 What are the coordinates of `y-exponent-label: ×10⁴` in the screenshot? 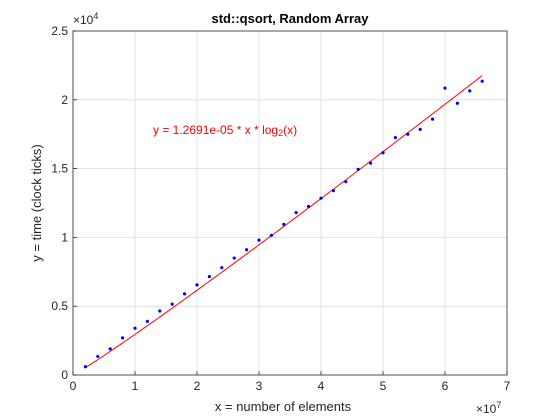 It's located at (85, 19).